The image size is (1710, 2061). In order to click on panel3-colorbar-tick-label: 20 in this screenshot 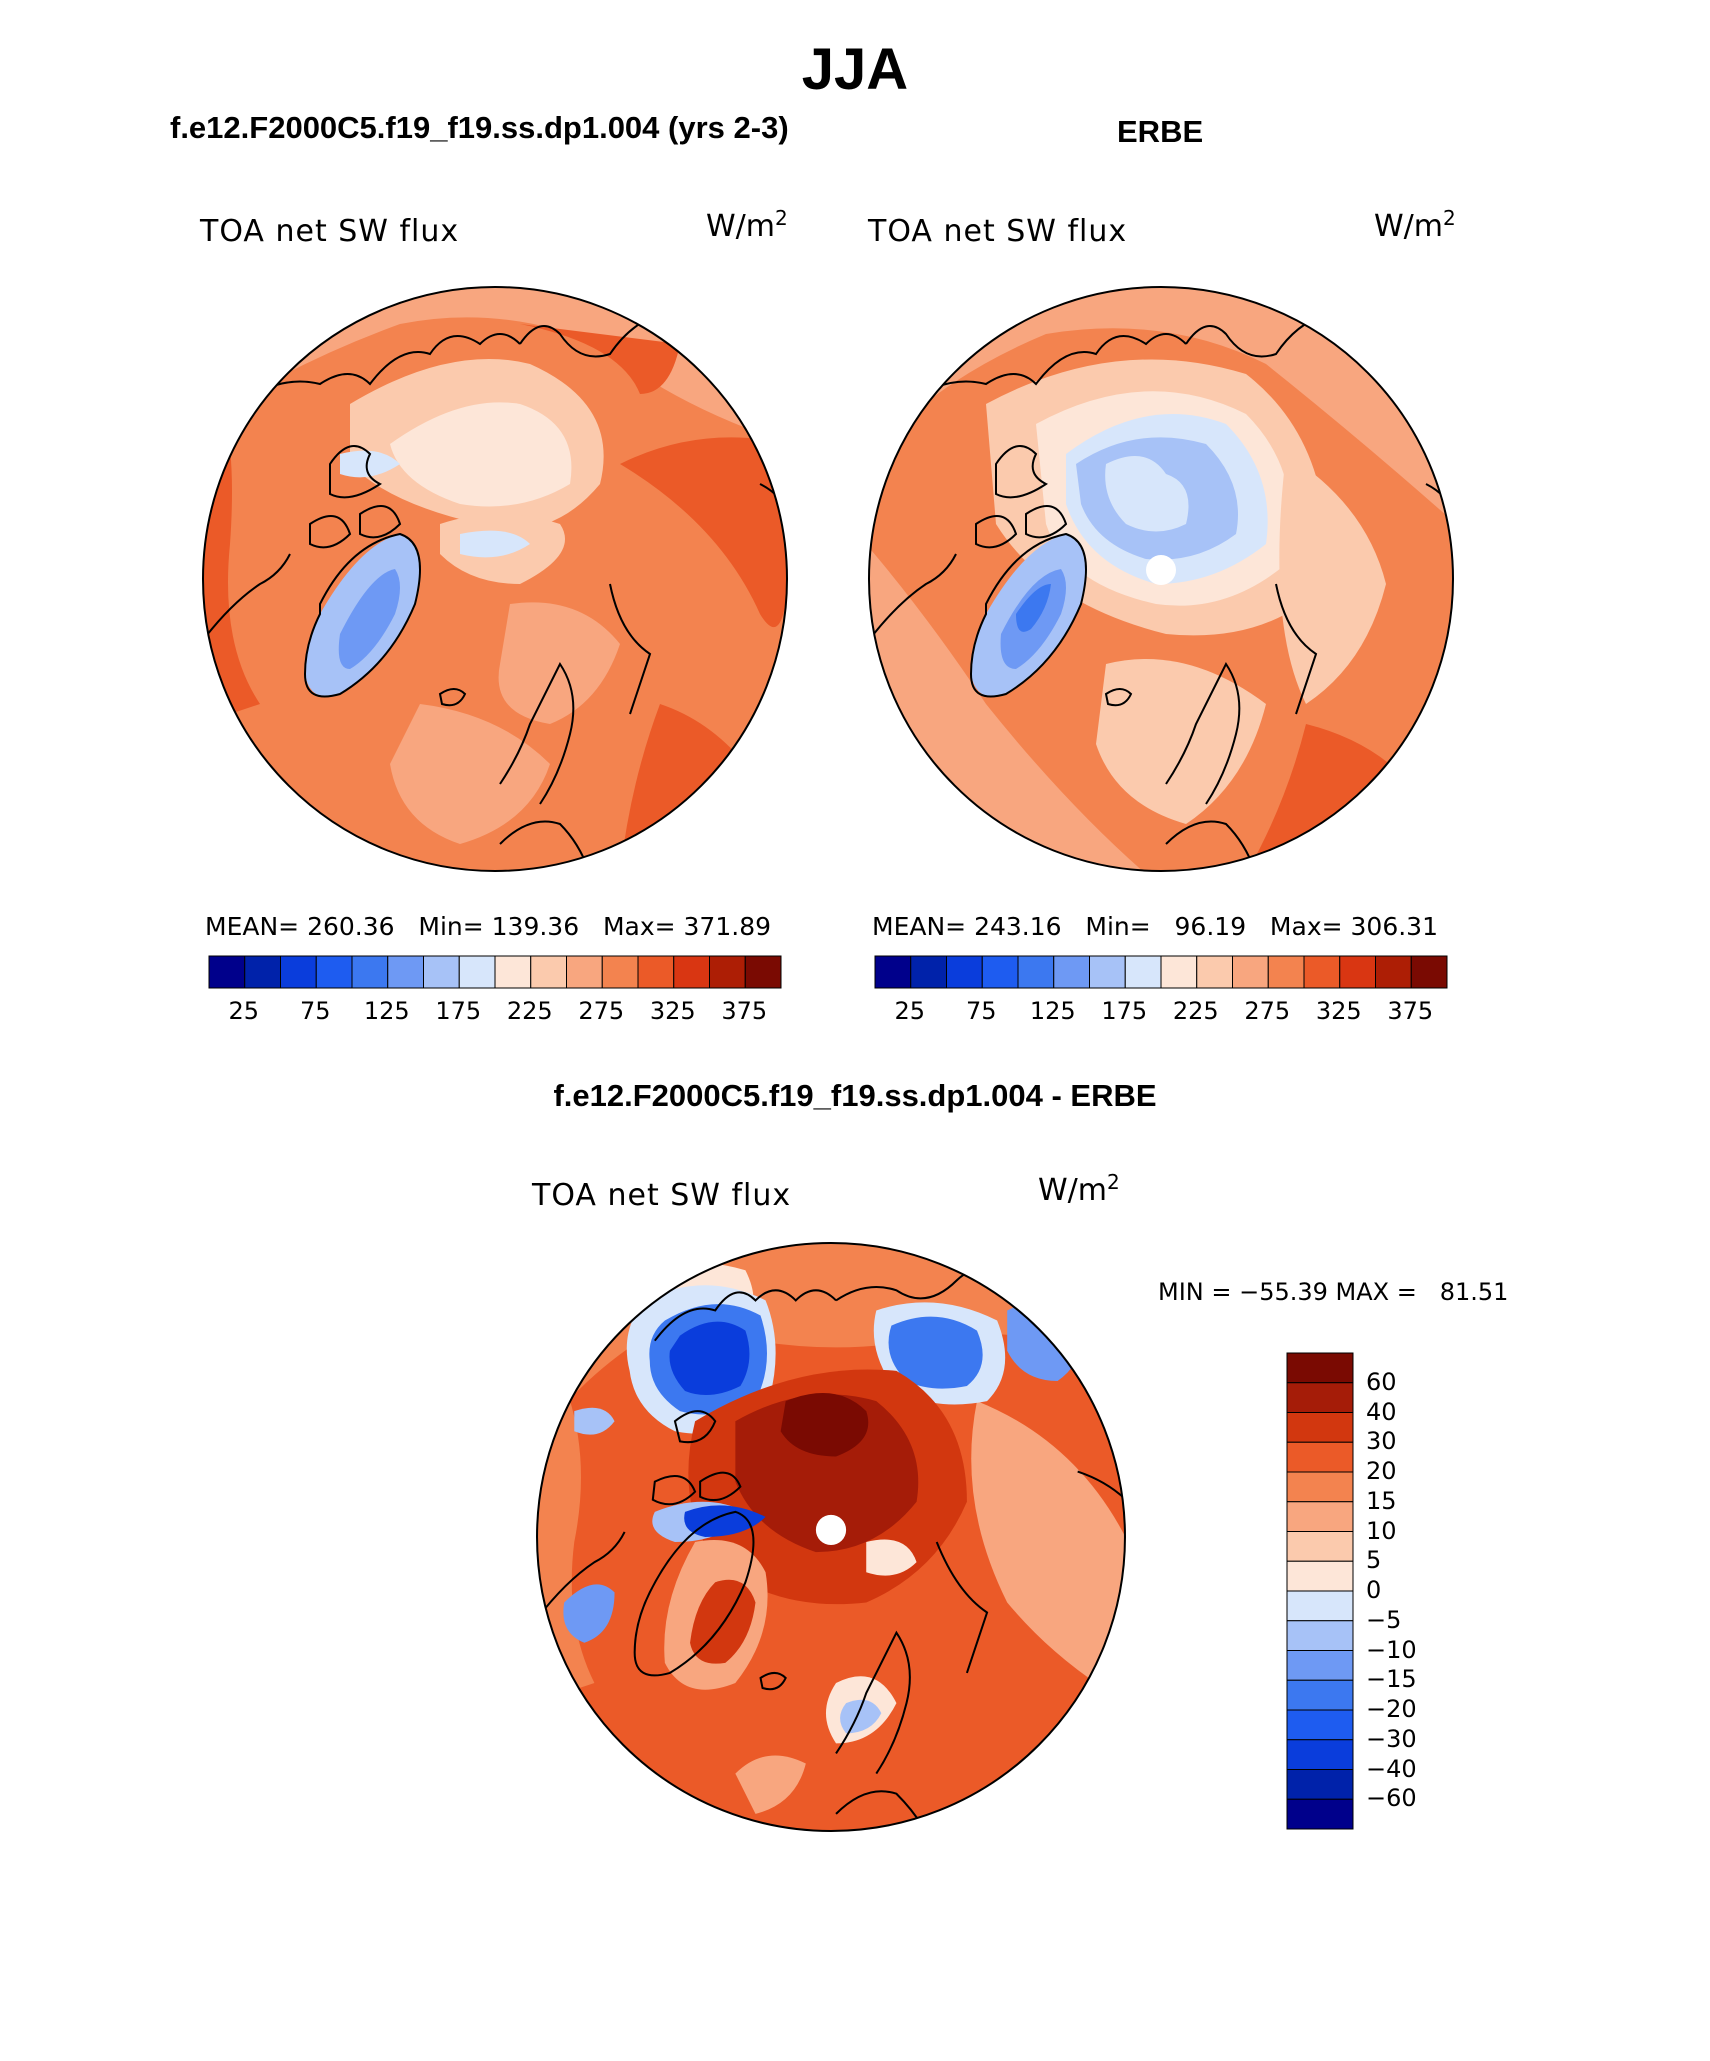, I will do `click(1381, 1471)`.